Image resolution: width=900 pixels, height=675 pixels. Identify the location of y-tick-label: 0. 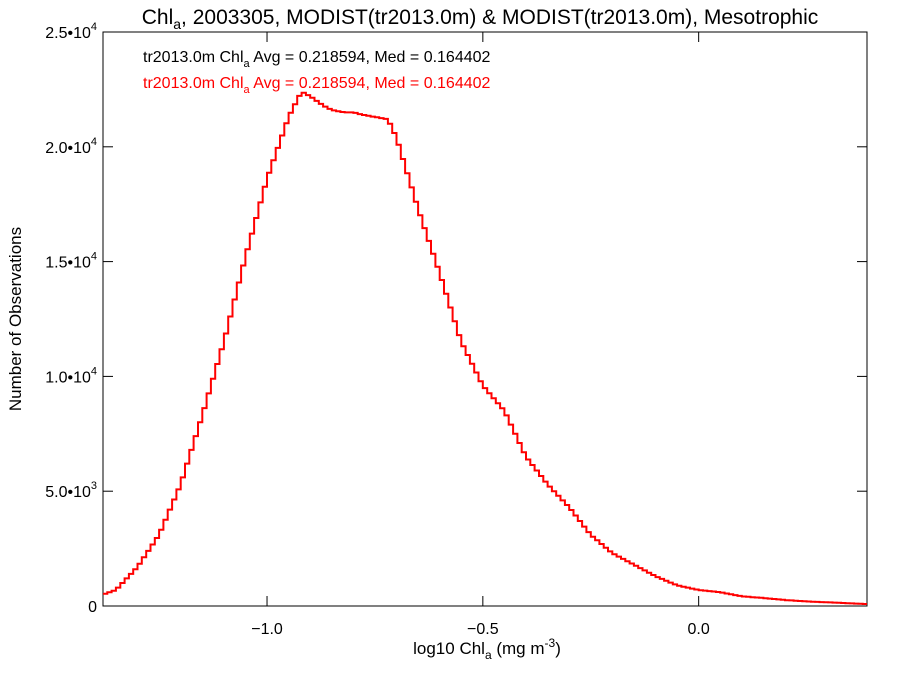
(92, 607).